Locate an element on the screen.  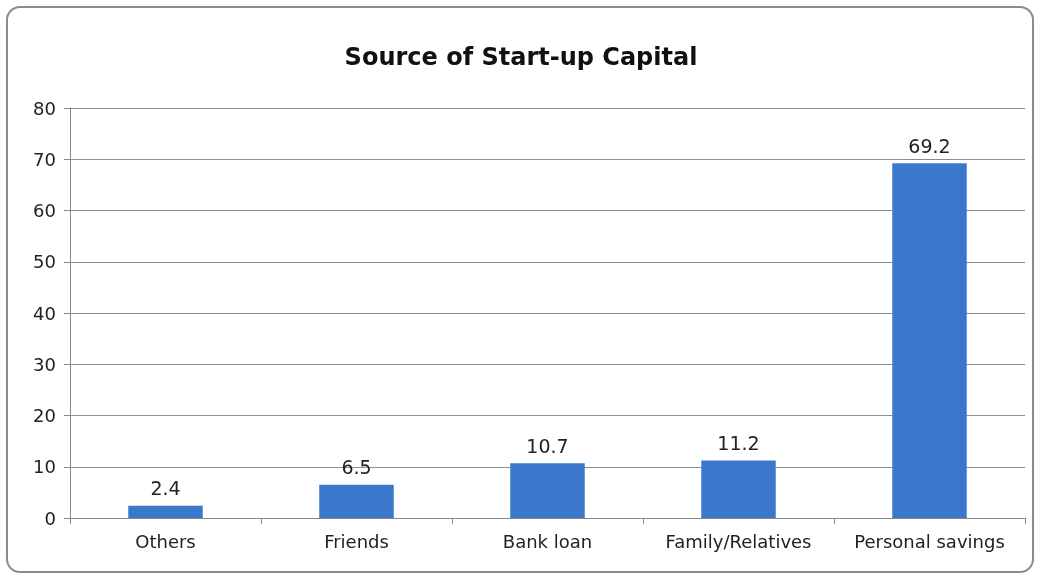
x-tick-label: Bank loan is located at coordinates (547, 541).